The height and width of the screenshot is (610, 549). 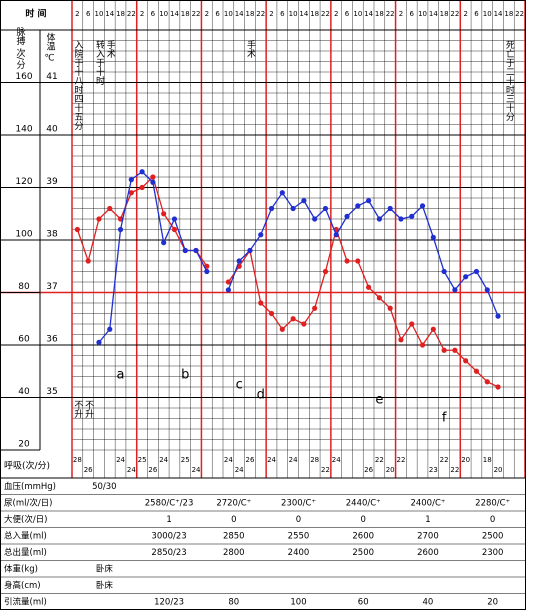 I want to click on row-label: 血压(mmHg), so click(x=30, y=486).